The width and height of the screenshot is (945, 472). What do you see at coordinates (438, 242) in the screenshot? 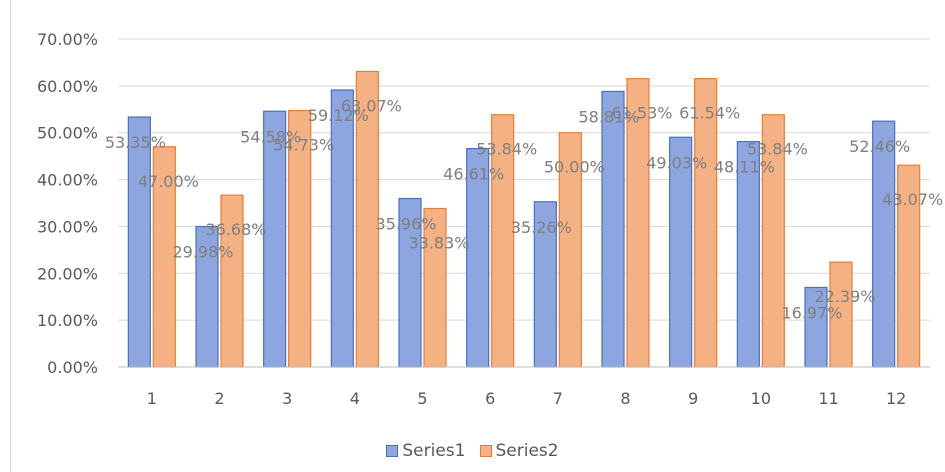
I see `data-label-series2: 33.83%` at bounding box center [438, 242].